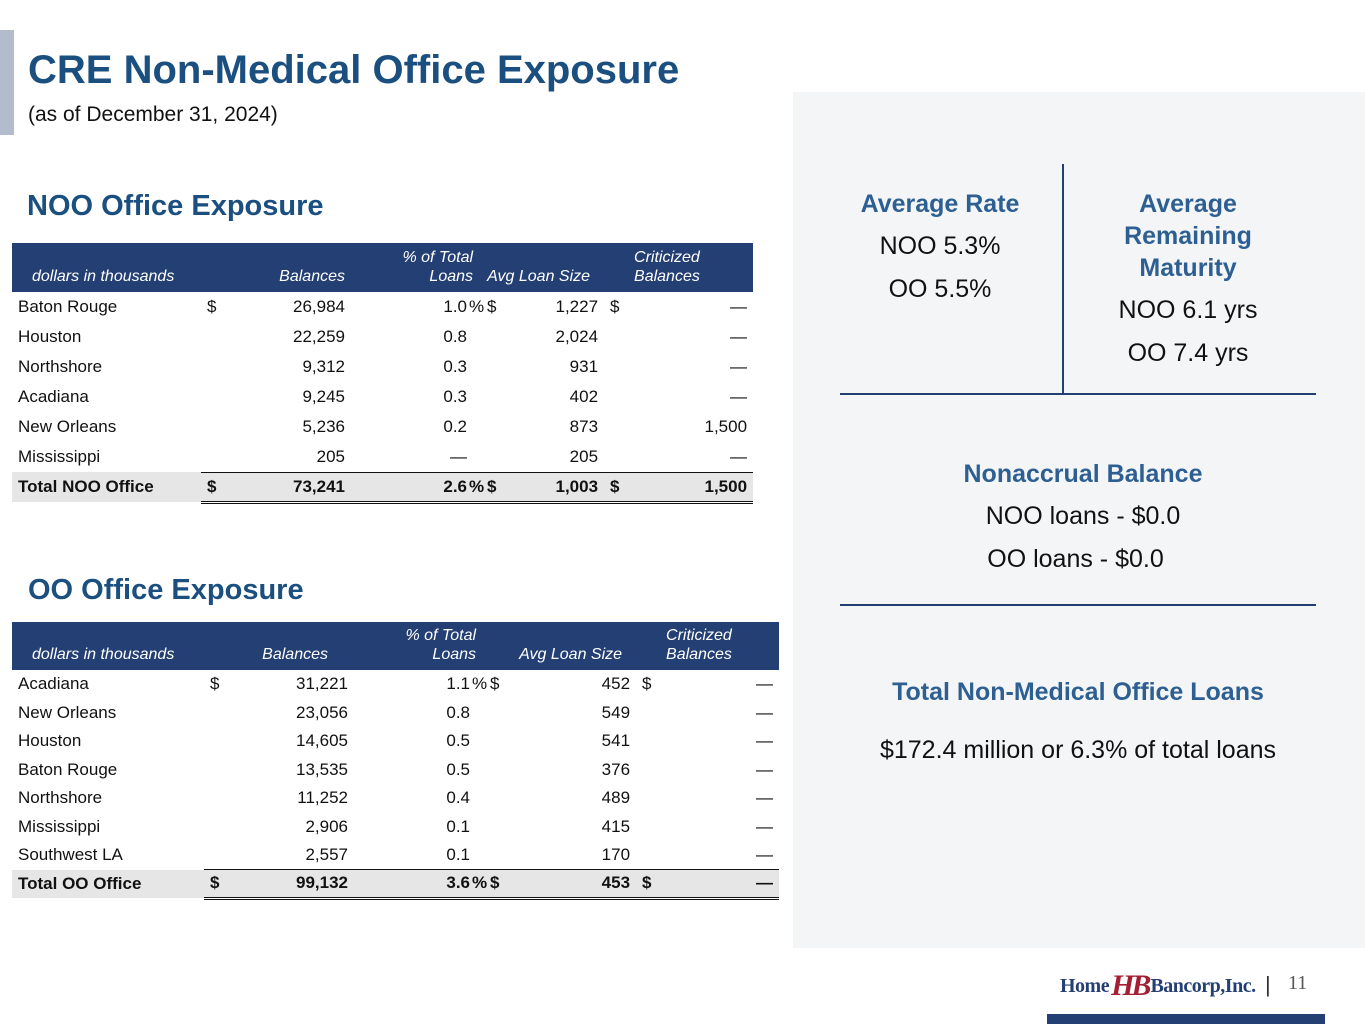  What do you see at coordinates (323, 396) in the screenshot?
I see `balance-value: 9,245` at bounding box center [323, 396].